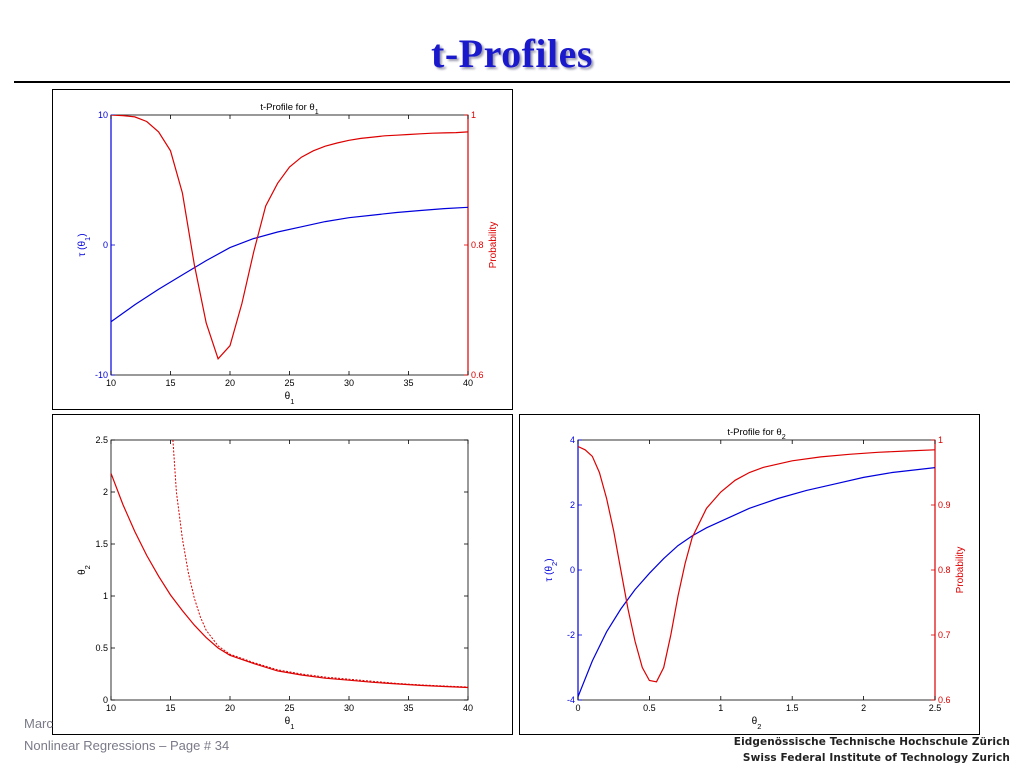  I want to click on y-tick-label-left: 2.5, so click(101, 440).